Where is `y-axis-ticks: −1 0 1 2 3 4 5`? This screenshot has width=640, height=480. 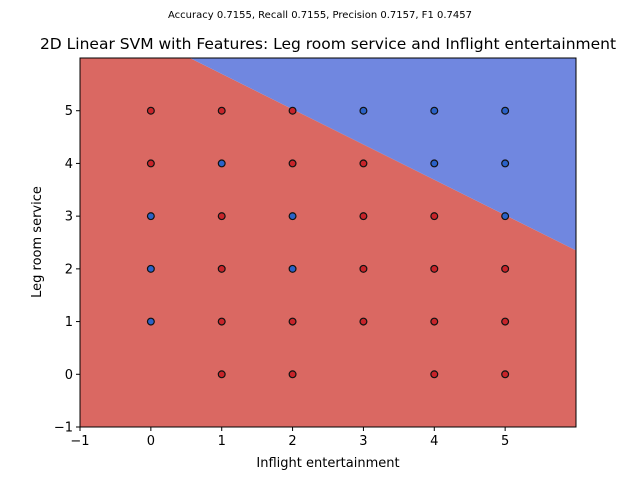 y-axis-ticks: −1 0 1 2 3 4 5 is located at coordinates (67, 270).